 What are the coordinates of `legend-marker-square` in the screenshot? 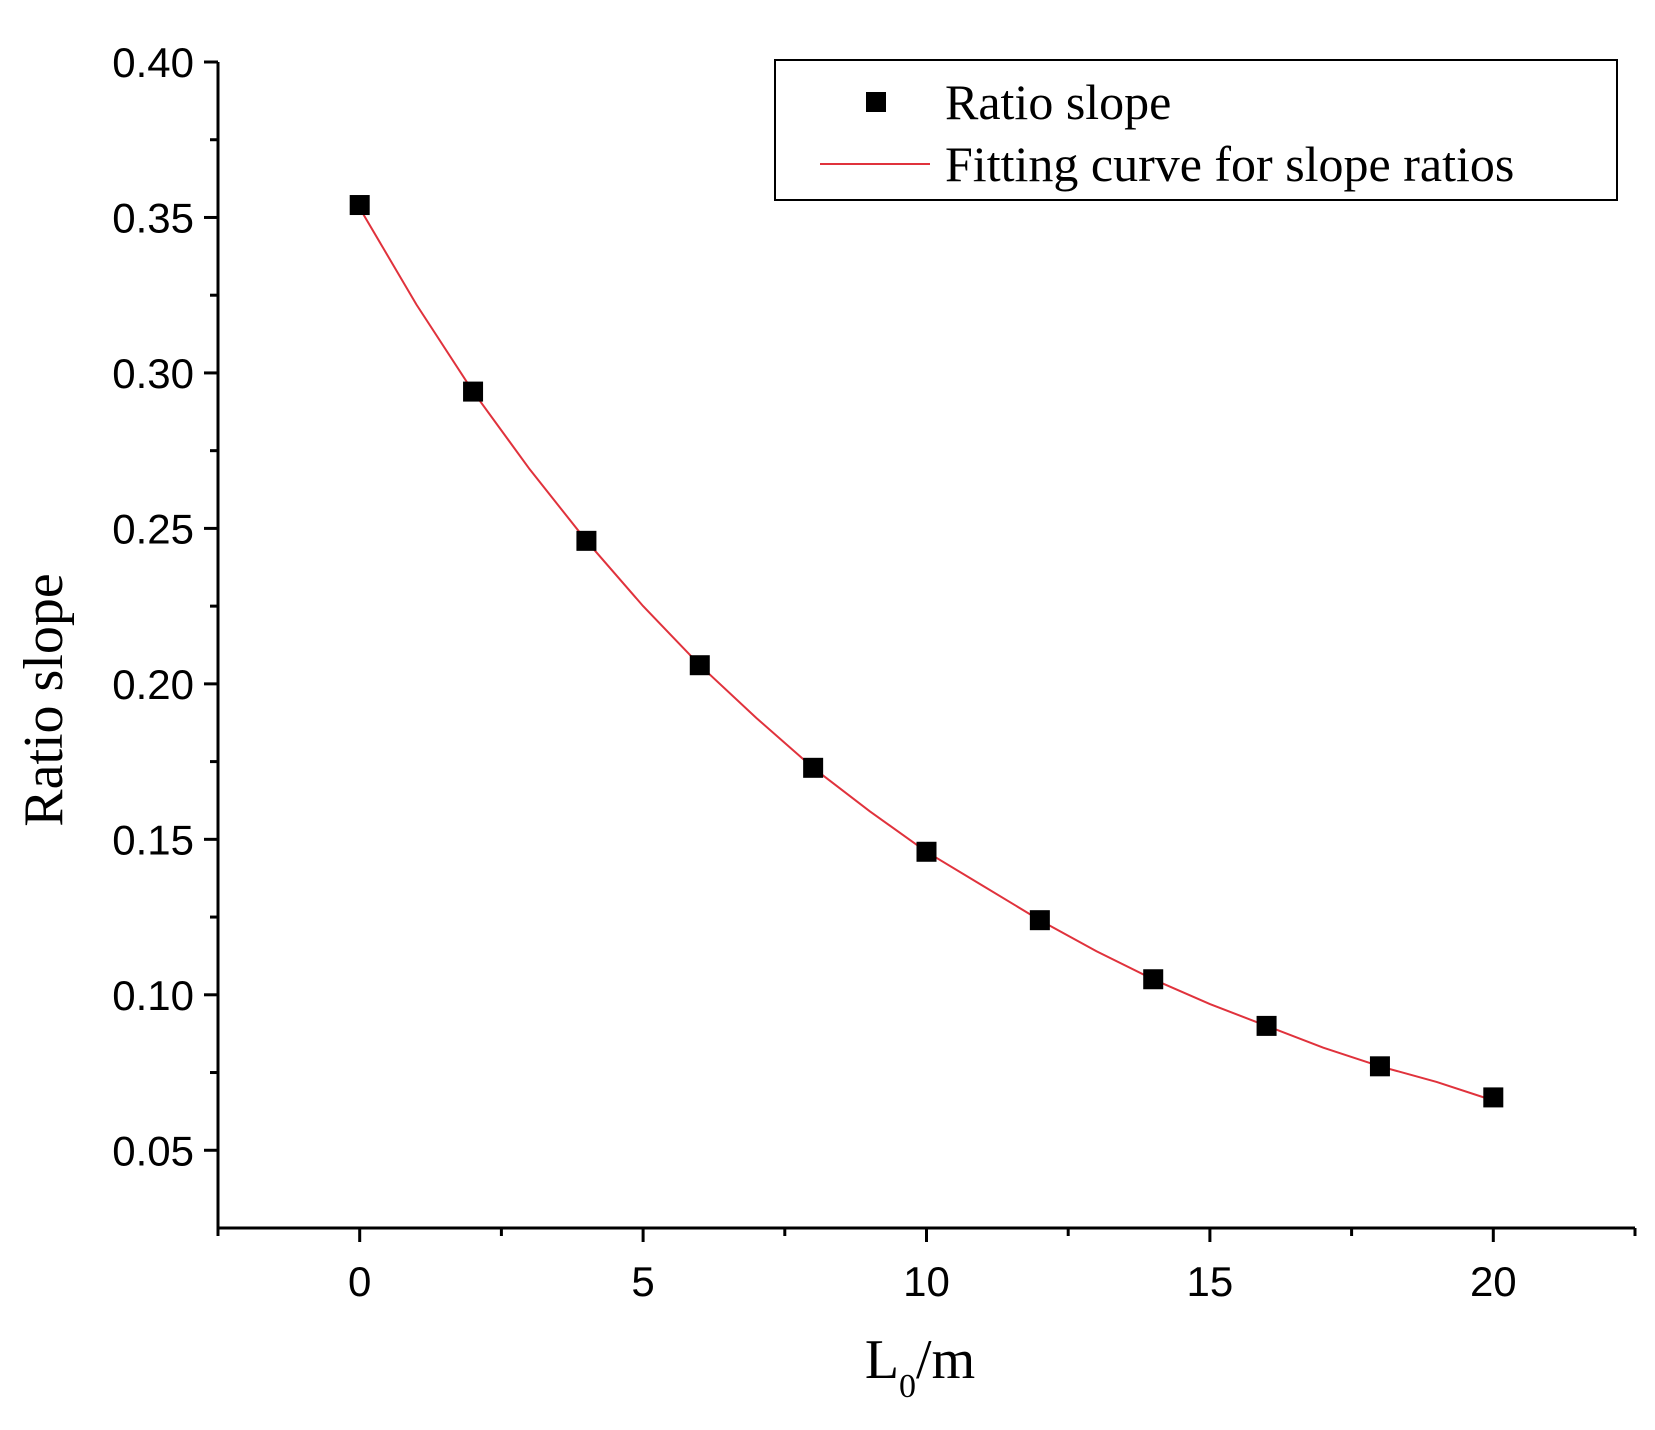 It's located at (876, 102).